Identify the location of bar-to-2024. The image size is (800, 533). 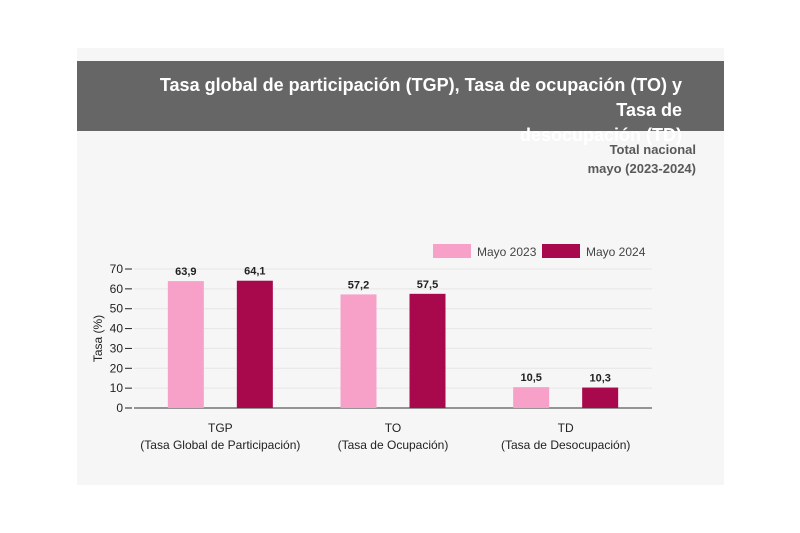
(427, 350).